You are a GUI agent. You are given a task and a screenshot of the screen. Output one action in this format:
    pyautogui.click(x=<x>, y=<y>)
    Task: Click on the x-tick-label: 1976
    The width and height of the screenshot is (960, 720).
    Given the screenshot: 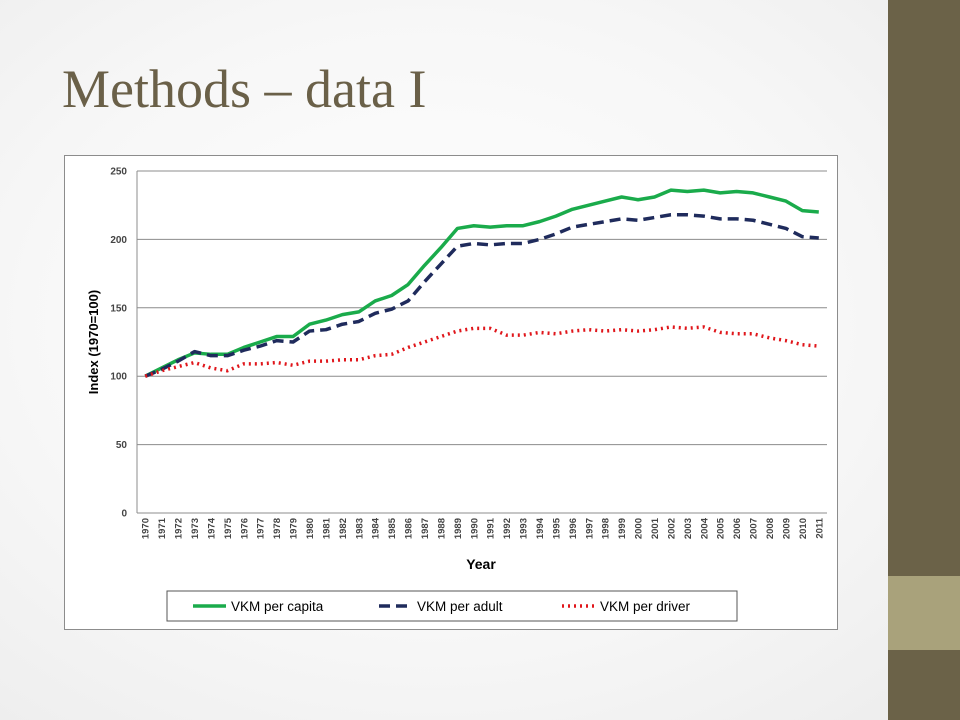 What is the action you would take?
    pyautogui.click(x=244, y=528)
    